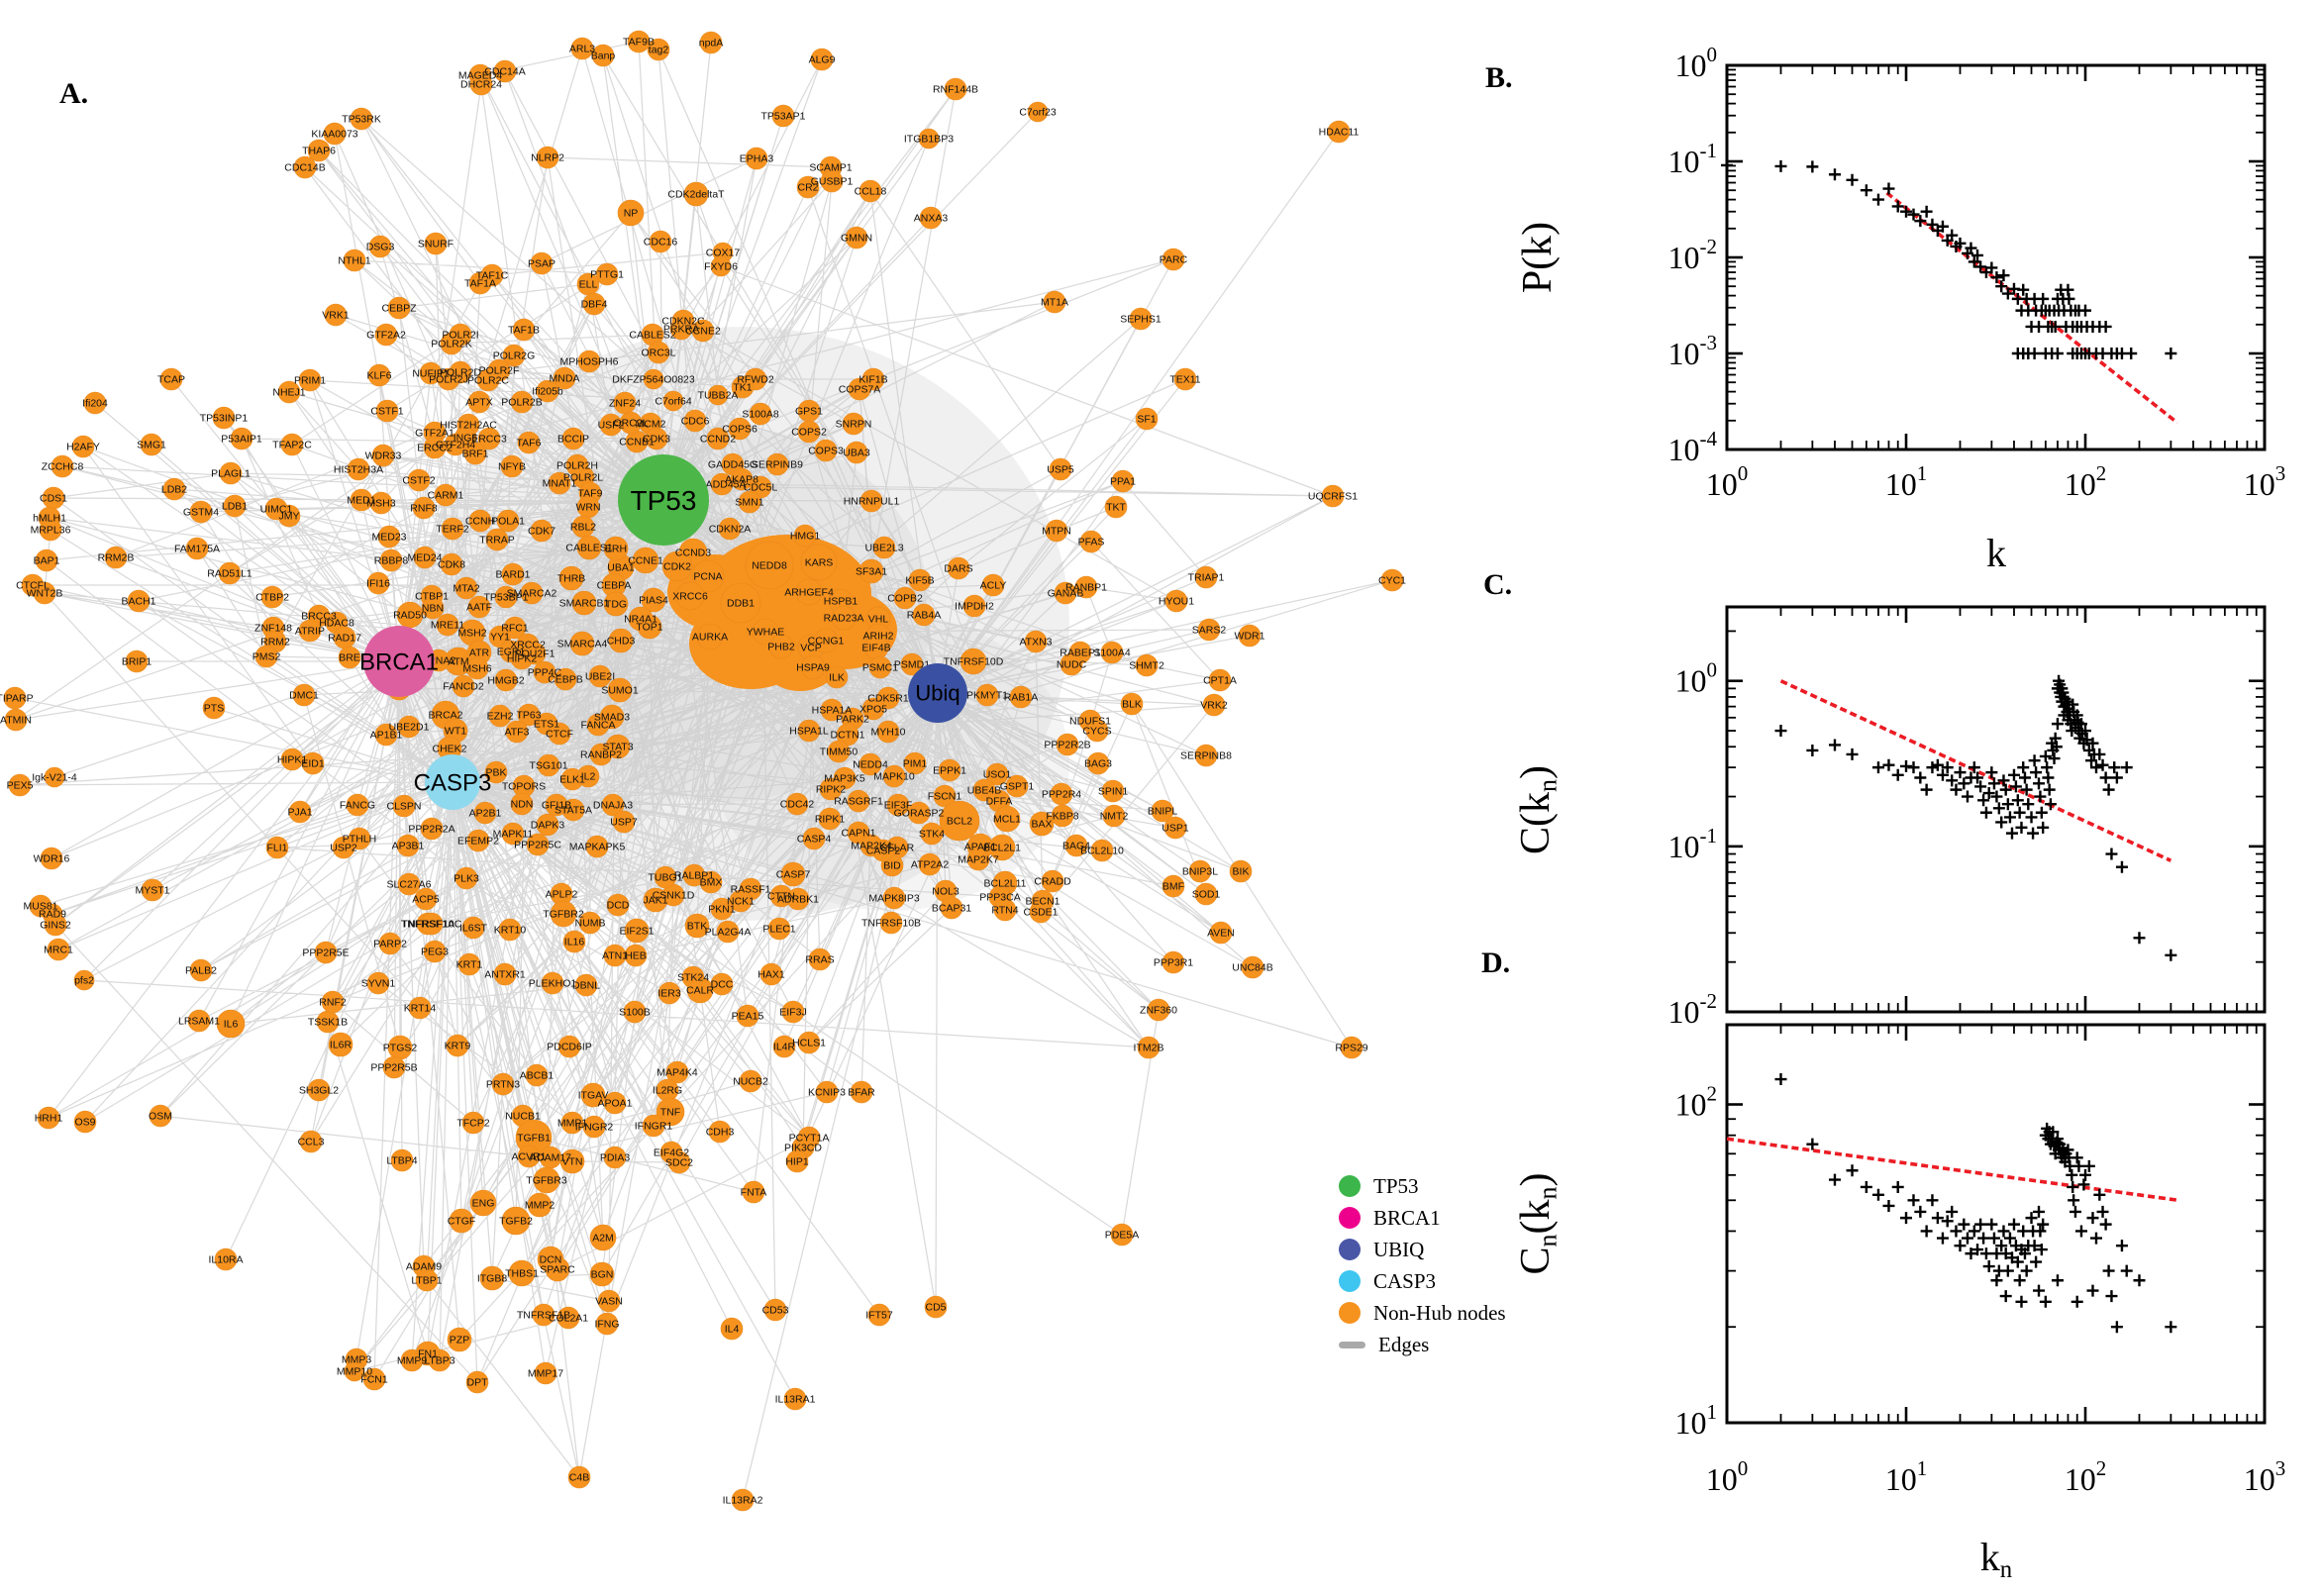 Image resolution: width=2323 pixels, height=1596 pixels. I want to click on plot-c: 100 10-1 10-2 C(kn​), so click(1890, 817).